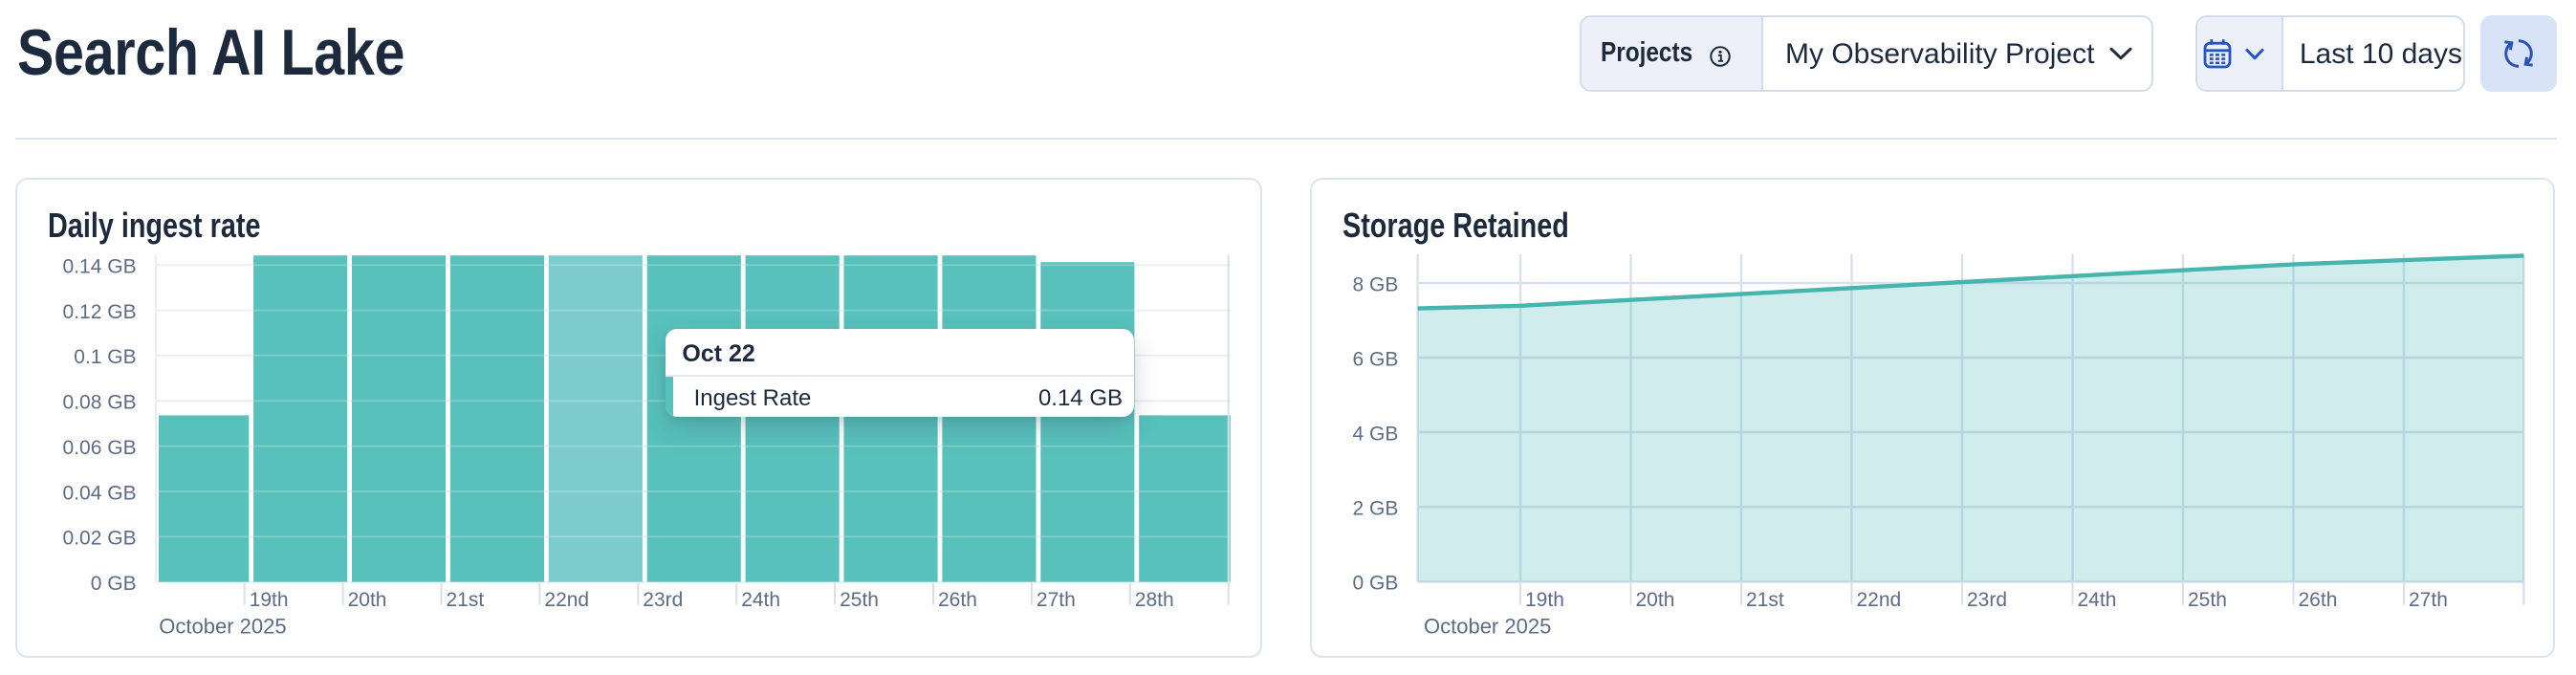 This screenshot has width=2576, height=675. Describe the element at coordinates (100, 403) in the screenshot. I see `svg-text: 0.08 GB` at that location.